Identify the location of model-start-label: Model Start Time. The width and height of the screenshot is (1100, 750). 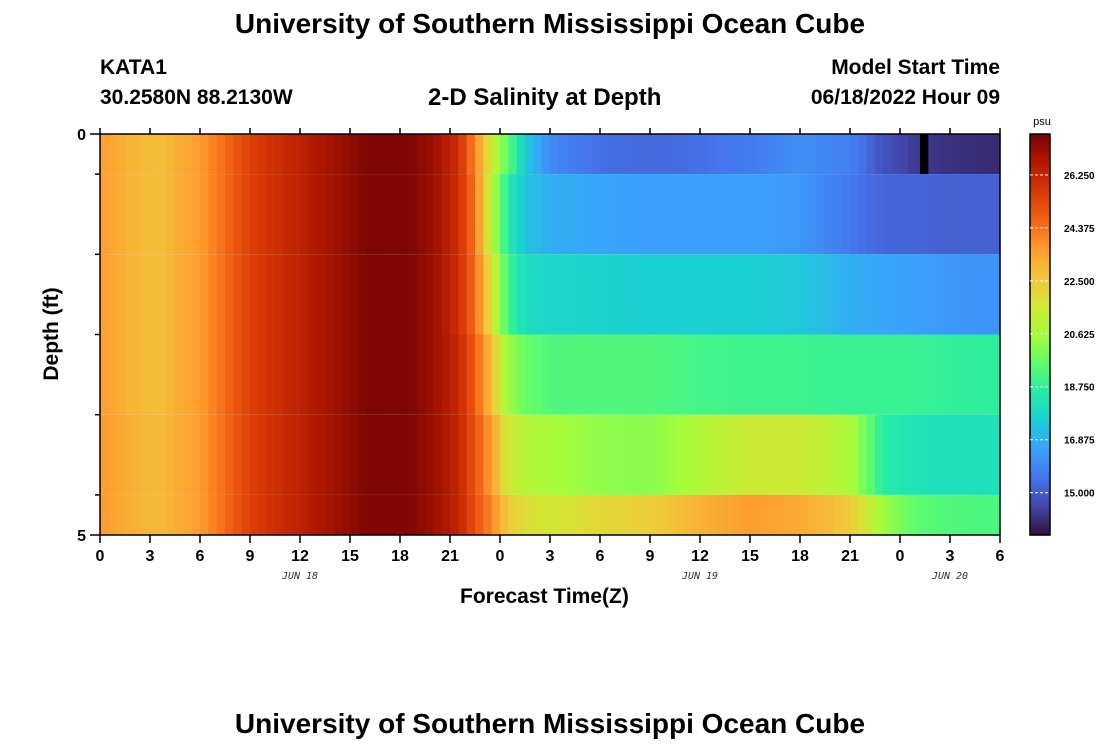
(915, 67).